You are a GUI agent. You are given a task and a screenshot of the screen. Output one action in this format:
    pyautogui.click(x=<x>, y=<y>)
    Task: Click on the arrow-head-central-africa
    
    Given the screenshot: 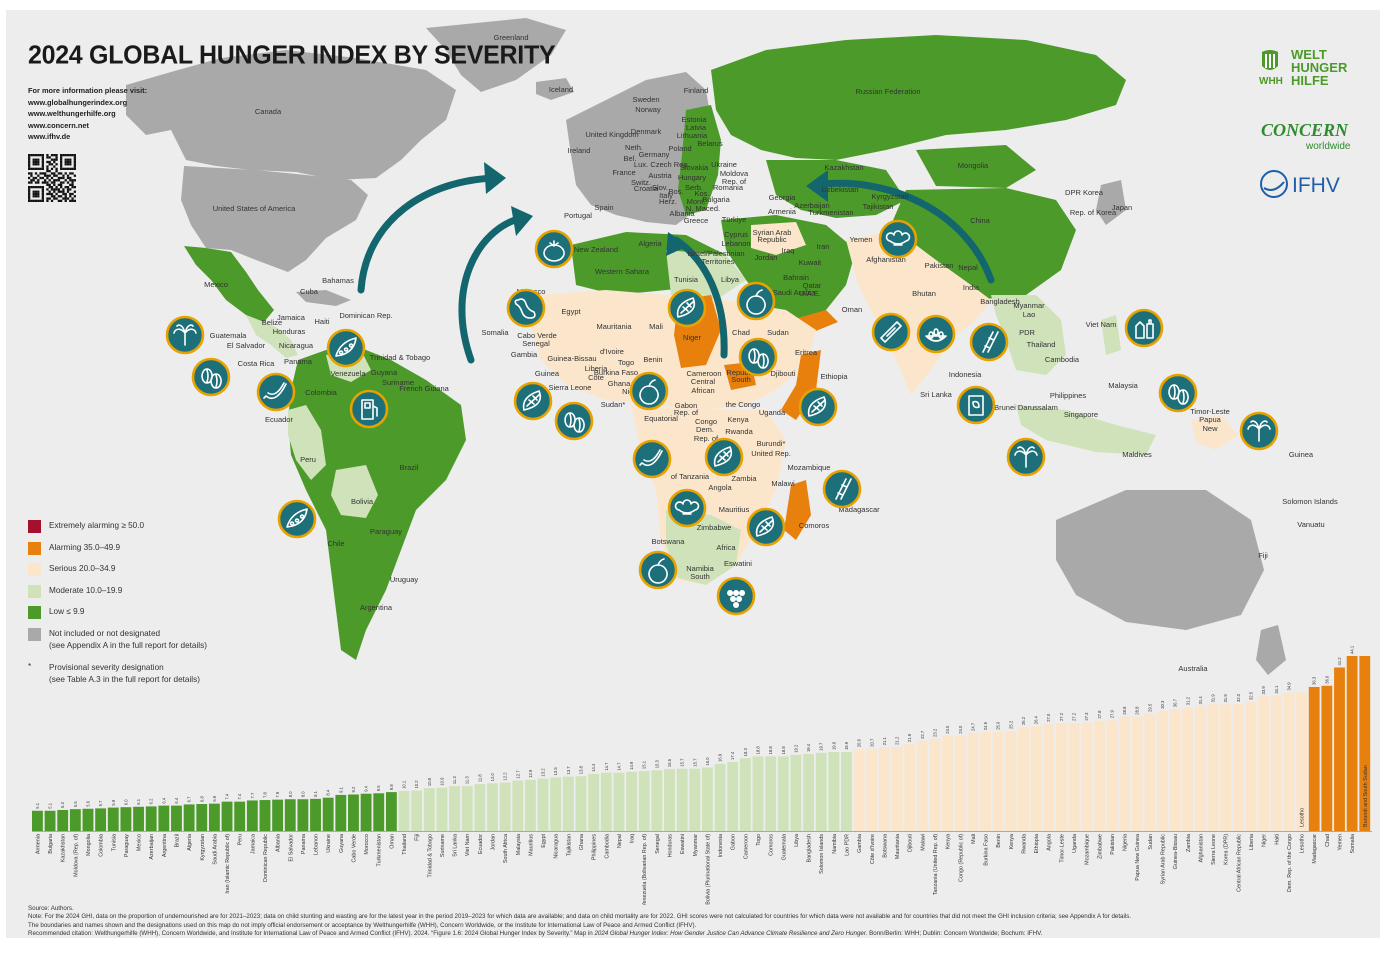 What is the action you would take?
    pyautogui.click(x=677, y=244)
    